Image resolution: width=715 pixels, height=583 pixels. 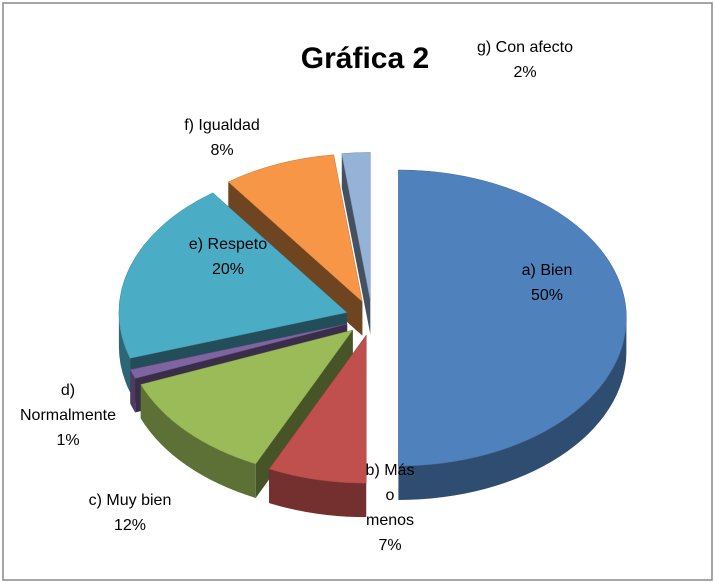 I want to click on data-label: f) Igualdad 8%, so click(x=222, y=138).